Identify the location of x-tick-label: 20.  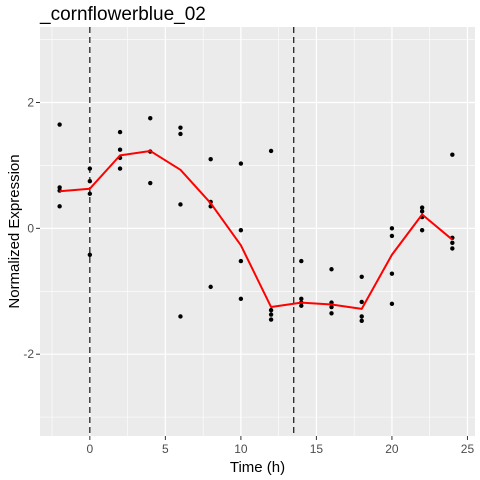
(392, 449).